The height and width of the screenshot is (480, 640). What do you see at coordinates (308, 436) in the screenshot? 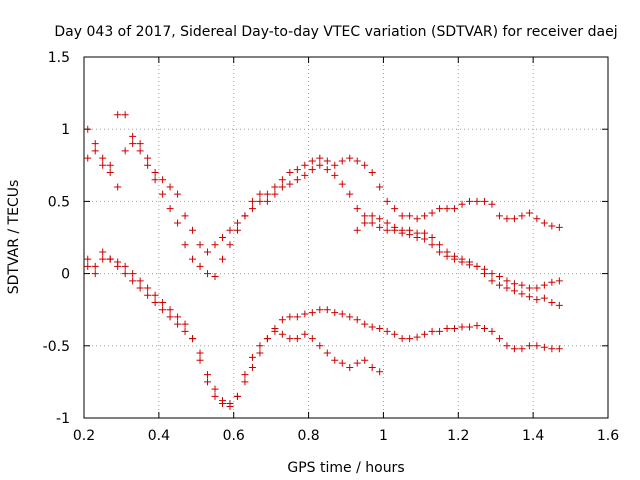
I see `x-tick-label: 0.8` at bounding box center [308, 436].